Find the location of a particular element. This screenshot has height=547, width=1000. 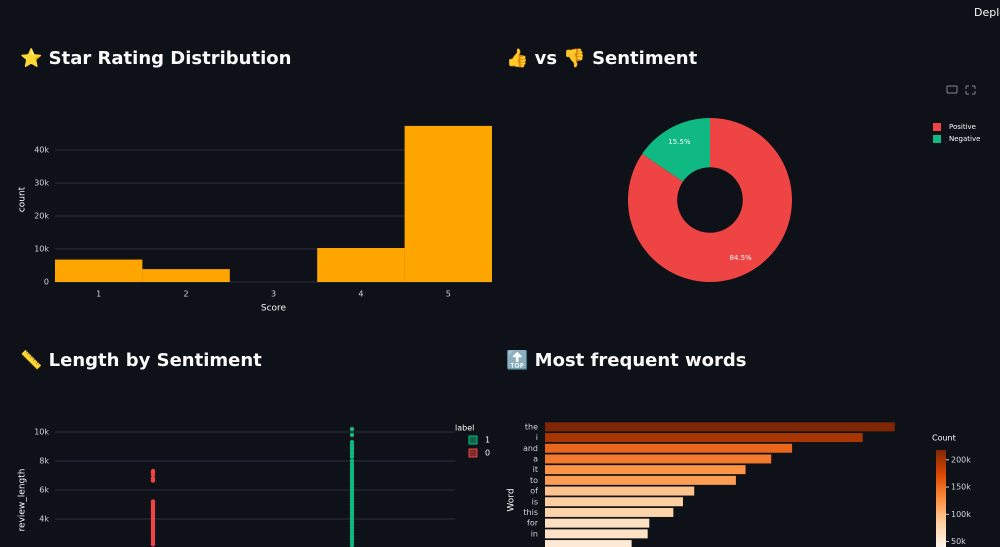

y-tick-label: of is located at coordinates (534, 491).